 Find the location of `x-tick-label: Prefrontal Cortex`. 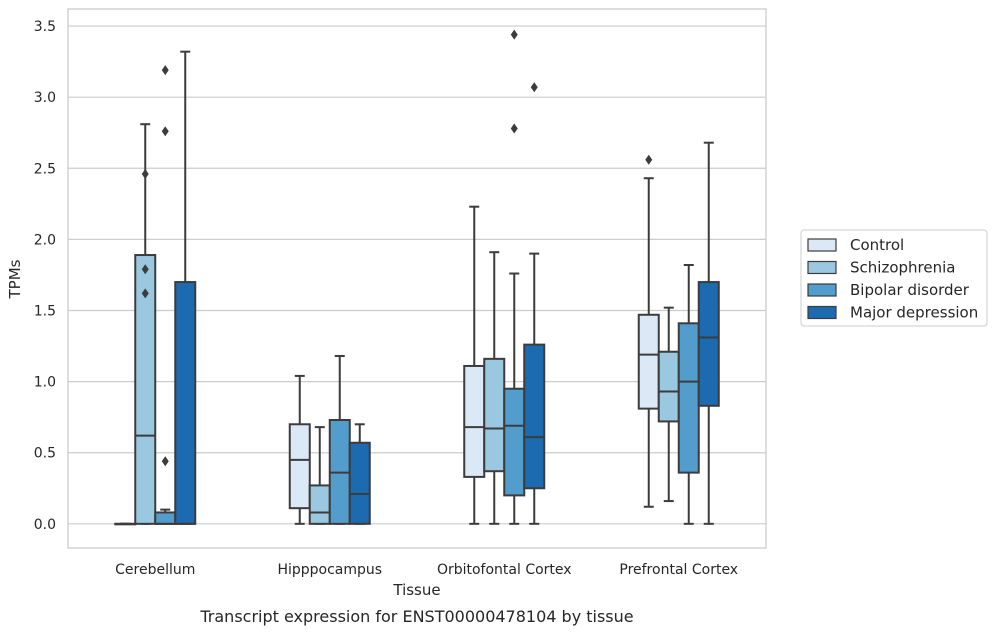

x-tick-label: Prefrontal Cortex is located at coordinates (678, 570).